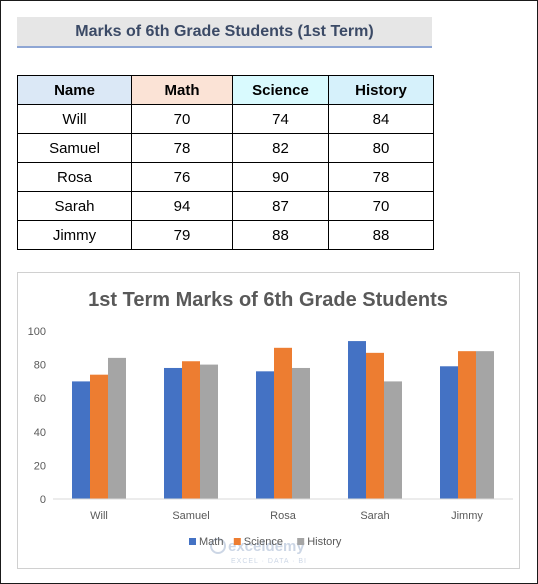 This screenshot has width=538, height=584. I want to click on table-row: Samuel 78 82 80, so click(225, 148).